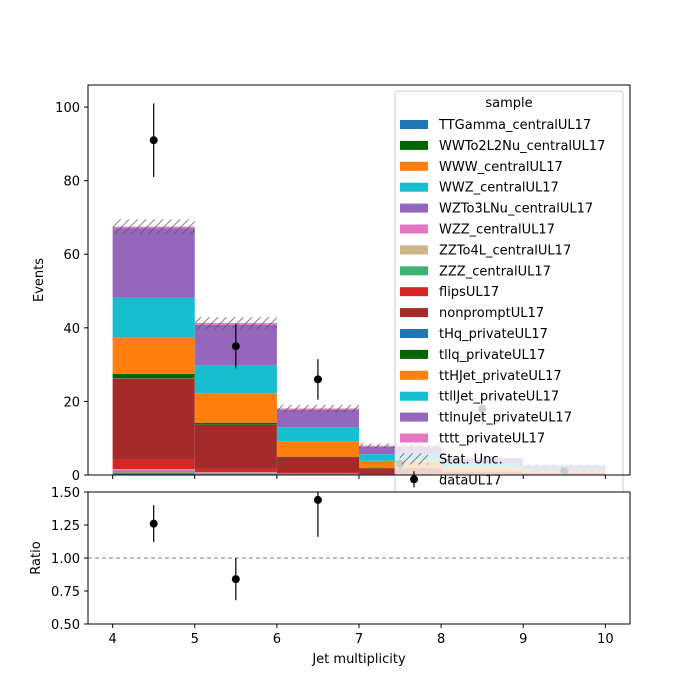 The image size is (700, 700). I want to click on x-tick-label-5: 9, so click(523, 639).